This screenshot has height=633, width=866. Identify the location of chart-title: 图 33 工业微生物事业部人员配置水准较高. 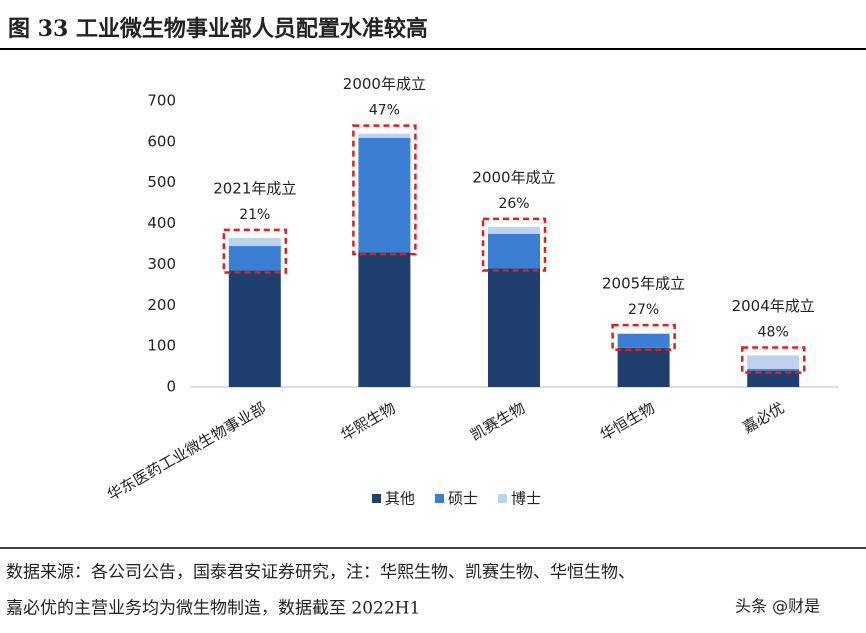
(218, 29).